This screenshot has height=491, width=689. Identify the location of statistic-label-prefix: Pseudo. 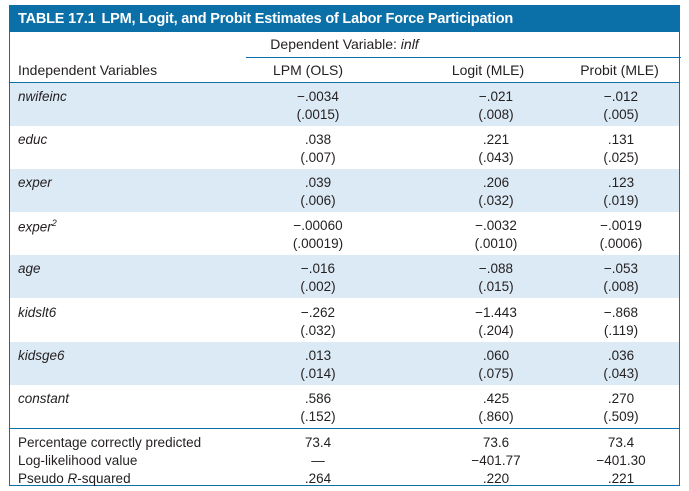
(43, 478).